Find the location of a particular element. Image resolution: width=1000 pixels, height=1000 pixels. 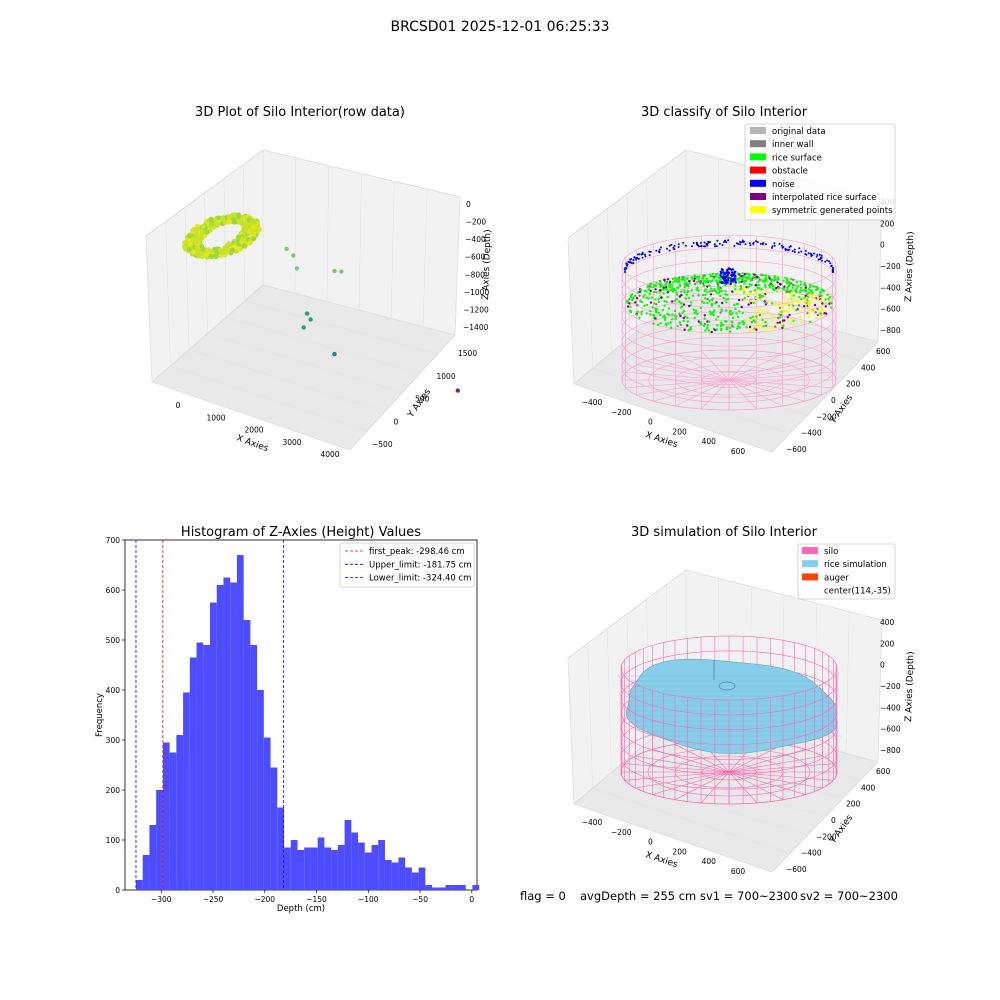

x-tick-label: −200 is located at coordinates (621, 832).